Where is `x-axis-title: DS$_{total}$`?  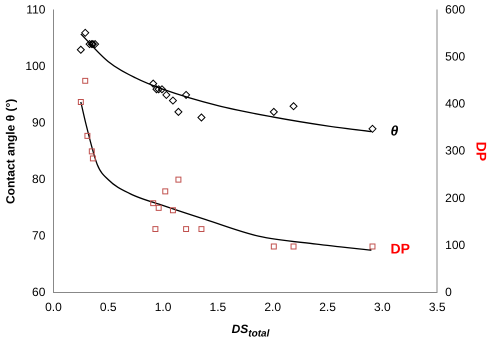
x-axis-title: DS$_{total}$ is located at coordinates (250, 331).